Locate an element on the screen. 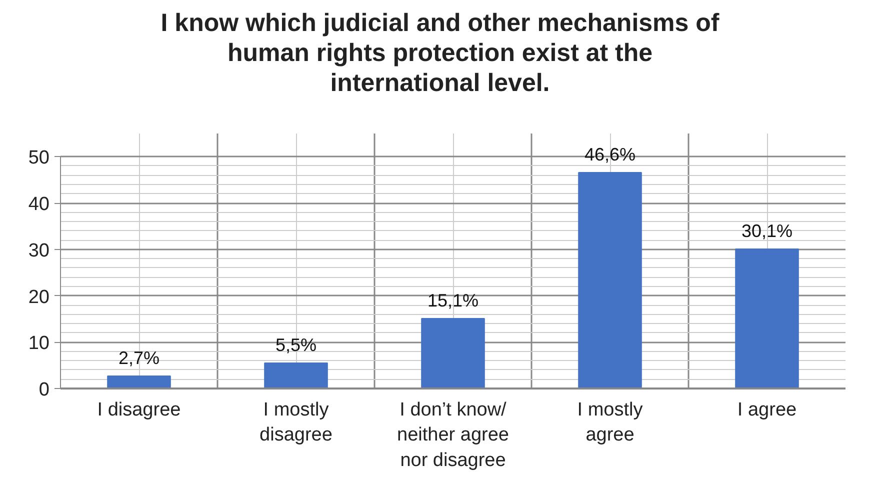  y-tick-label: 10 is located at coordinates (39, 343).